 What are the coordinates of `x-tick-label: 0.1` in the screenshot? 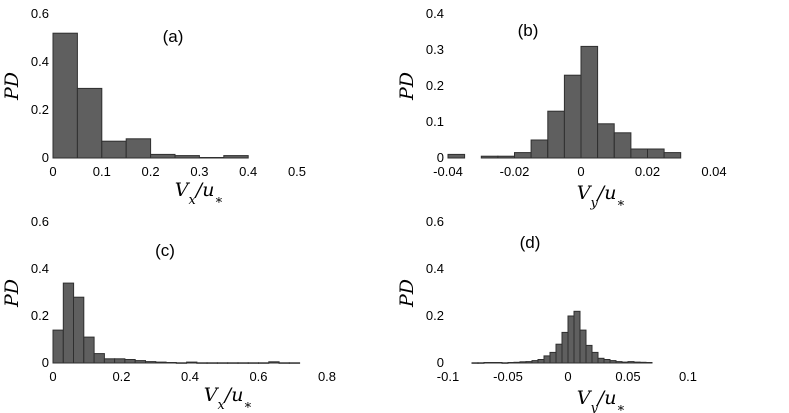 It's located at (688, 376).